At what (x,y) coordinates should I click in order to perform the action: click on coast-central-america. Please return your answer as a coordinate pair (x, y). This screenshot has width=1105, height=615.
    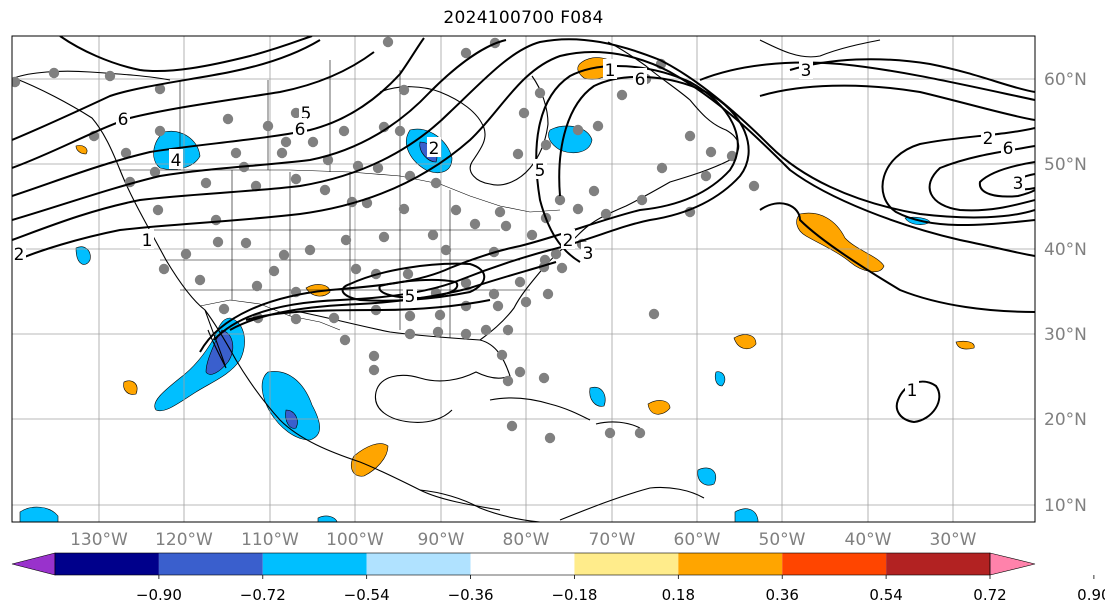
    Looking at the image, I should click on (480, 505).